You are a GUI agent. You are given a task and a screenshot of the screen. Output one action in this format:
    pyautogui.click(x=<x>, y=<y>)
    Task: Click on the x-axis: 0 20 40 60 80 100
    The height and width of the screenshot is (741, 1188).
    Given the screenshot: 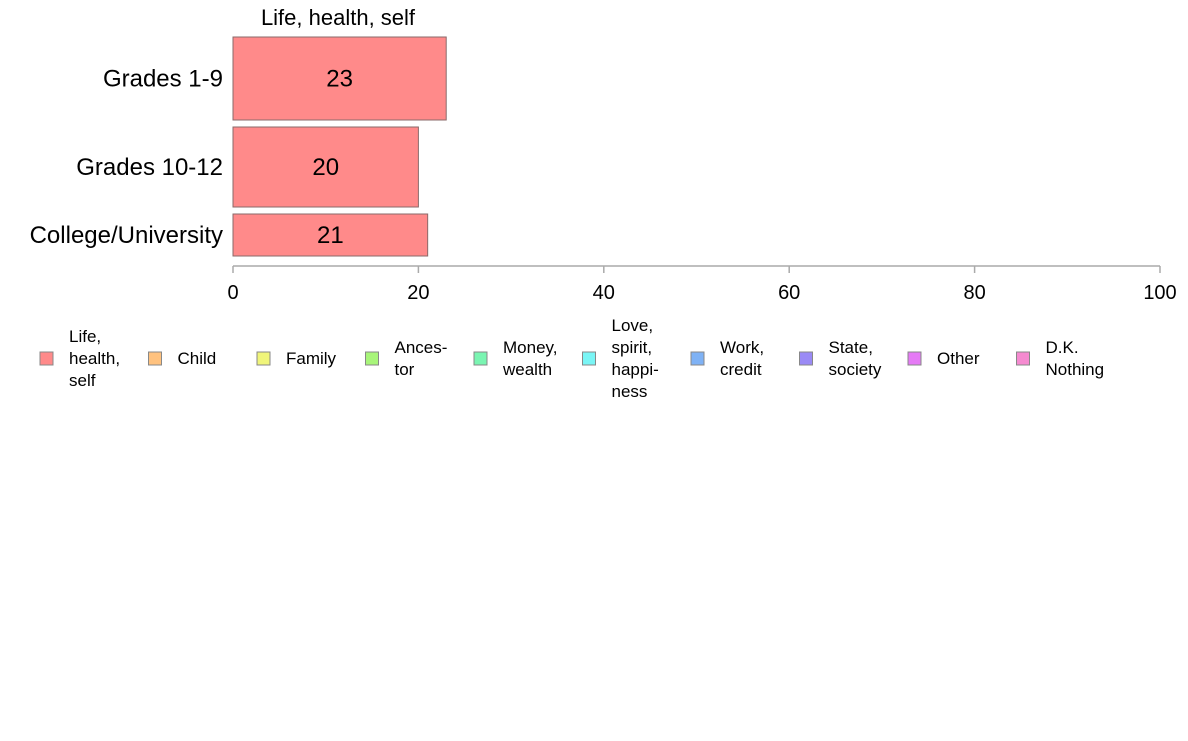 What is the action you would take?
    pyautogui.click(x=702, y=284)
    